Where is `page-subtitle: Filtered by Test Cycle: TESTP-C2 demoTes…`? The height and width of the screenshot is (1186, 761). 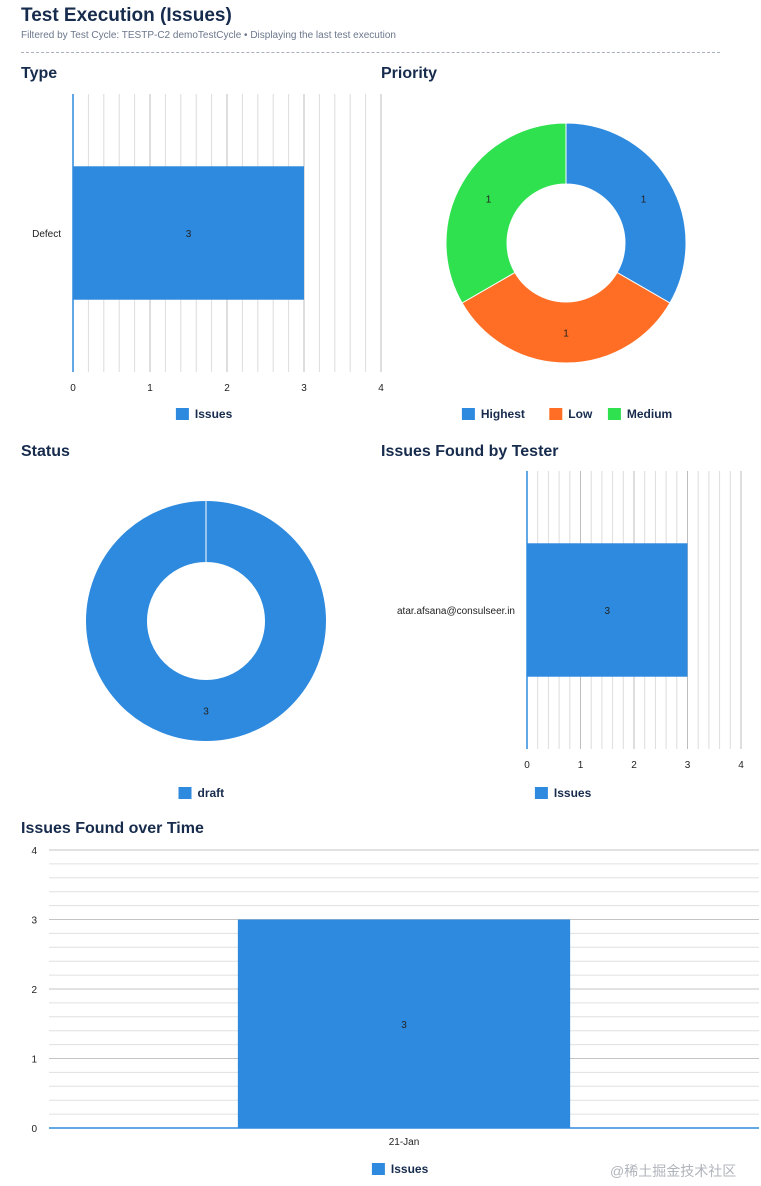 page-subtitle: Filtered by Test Cycle: TESTP-C2 demoTes… is located at coordinates (208, 35).